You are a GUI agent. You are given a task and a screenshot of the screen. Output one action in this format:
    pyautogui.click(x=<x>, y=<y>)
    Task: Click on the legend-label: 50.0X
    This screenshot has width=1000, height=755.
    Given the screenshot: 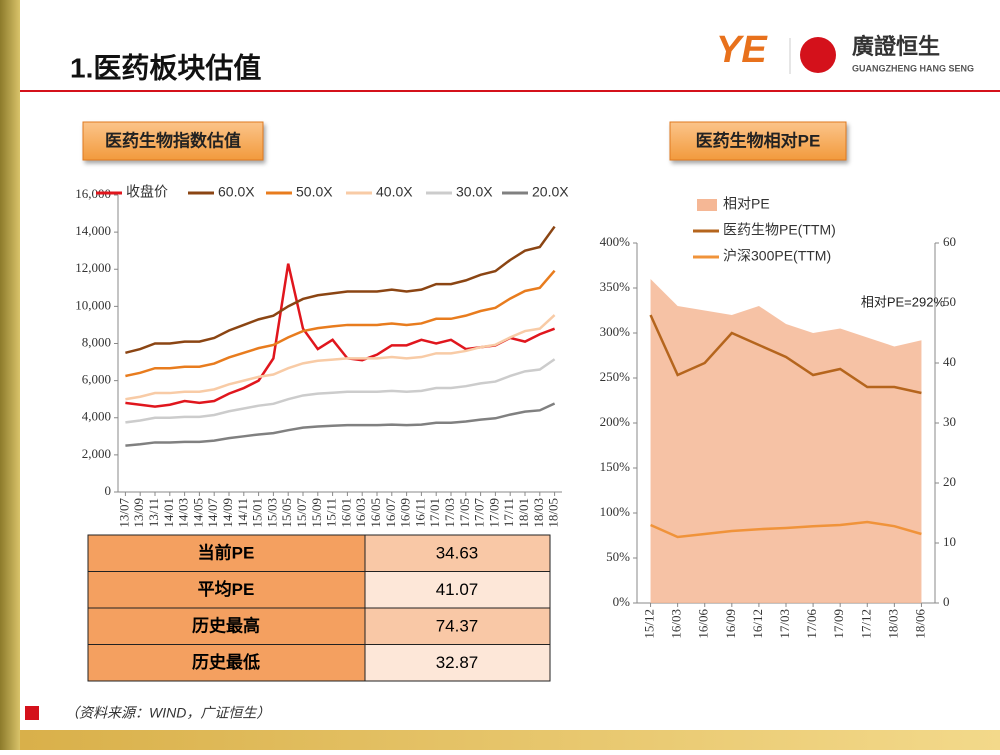 What is the action you would take?
    pyautogui.click(x=314, y=192)
    